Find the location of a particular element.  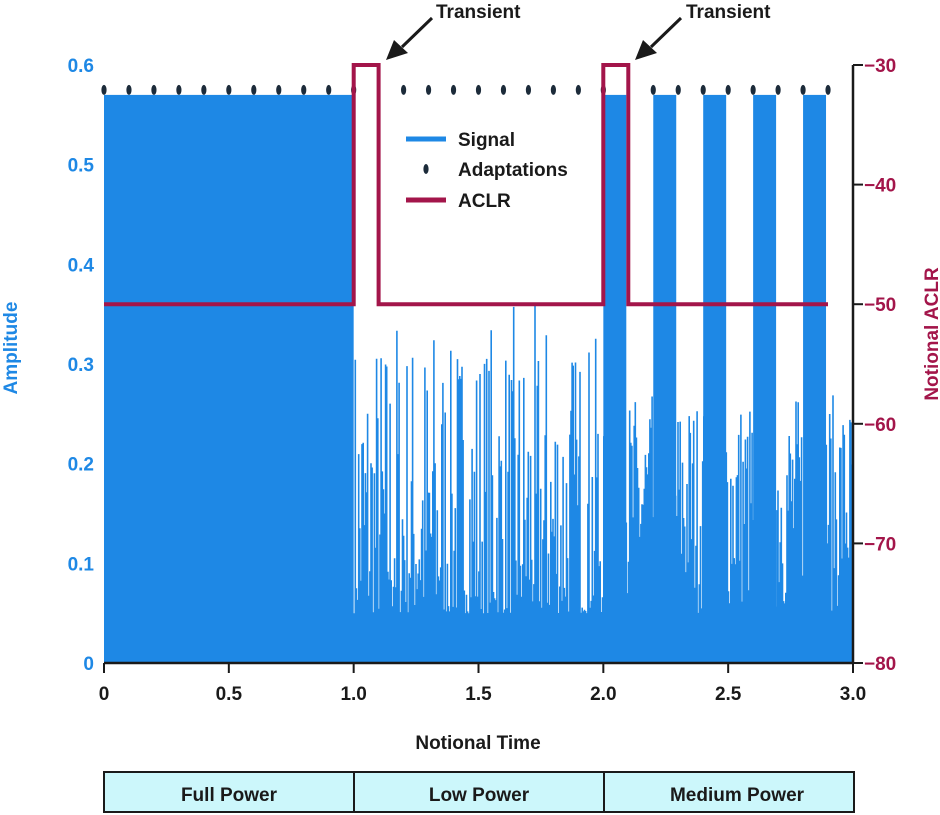

x-axis-title: Notional Time is located at coordinates (477, 743).